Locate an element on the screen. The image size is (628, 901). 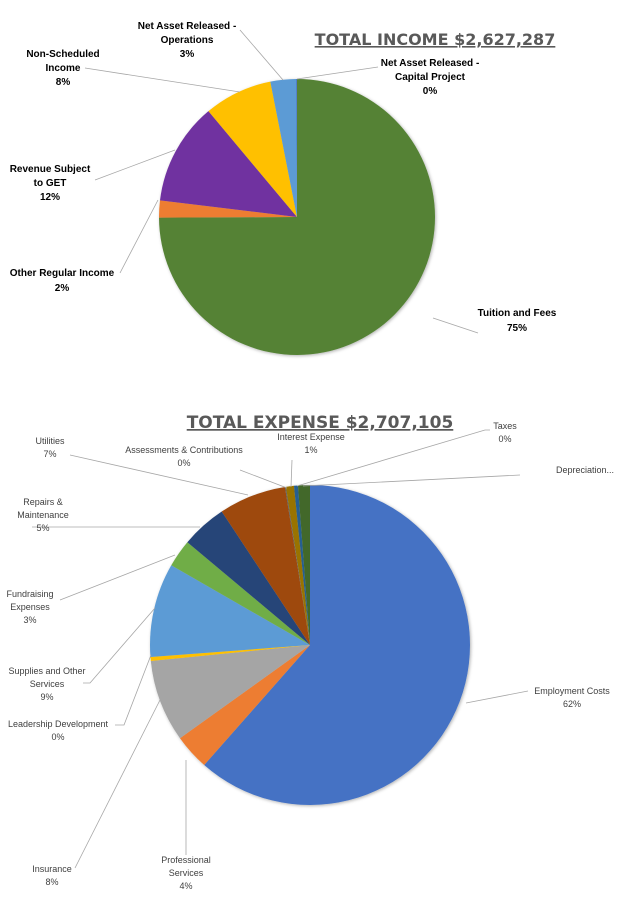
income-pie is located at coordinates (297, 217).